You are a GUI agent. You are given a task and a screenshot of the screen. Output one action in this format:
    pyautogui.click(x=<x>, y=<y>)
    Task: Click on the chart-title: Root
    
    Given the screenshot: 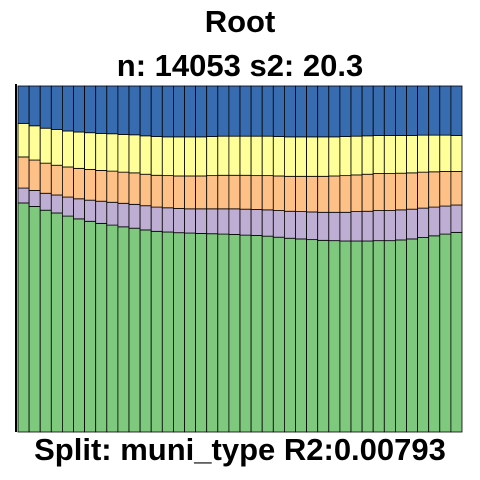 What is the action you would take?
    pyautogui.click(x=240, y=21)
    